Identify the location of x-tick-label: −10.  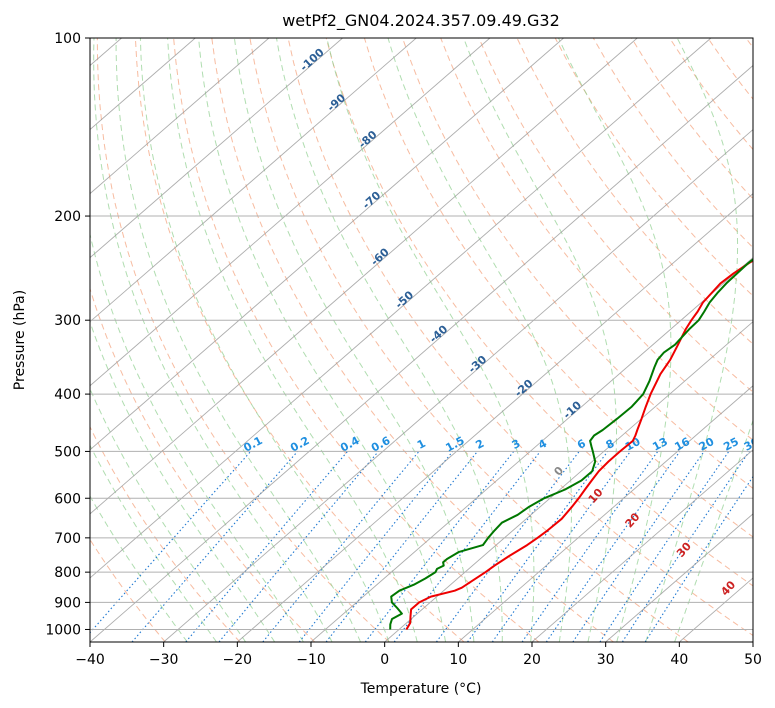
(311, 660).